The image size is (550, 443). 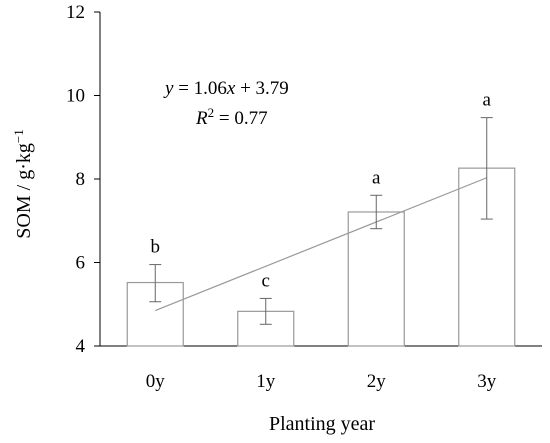 I want to click on bar-2y, so click(x=376, y=279).